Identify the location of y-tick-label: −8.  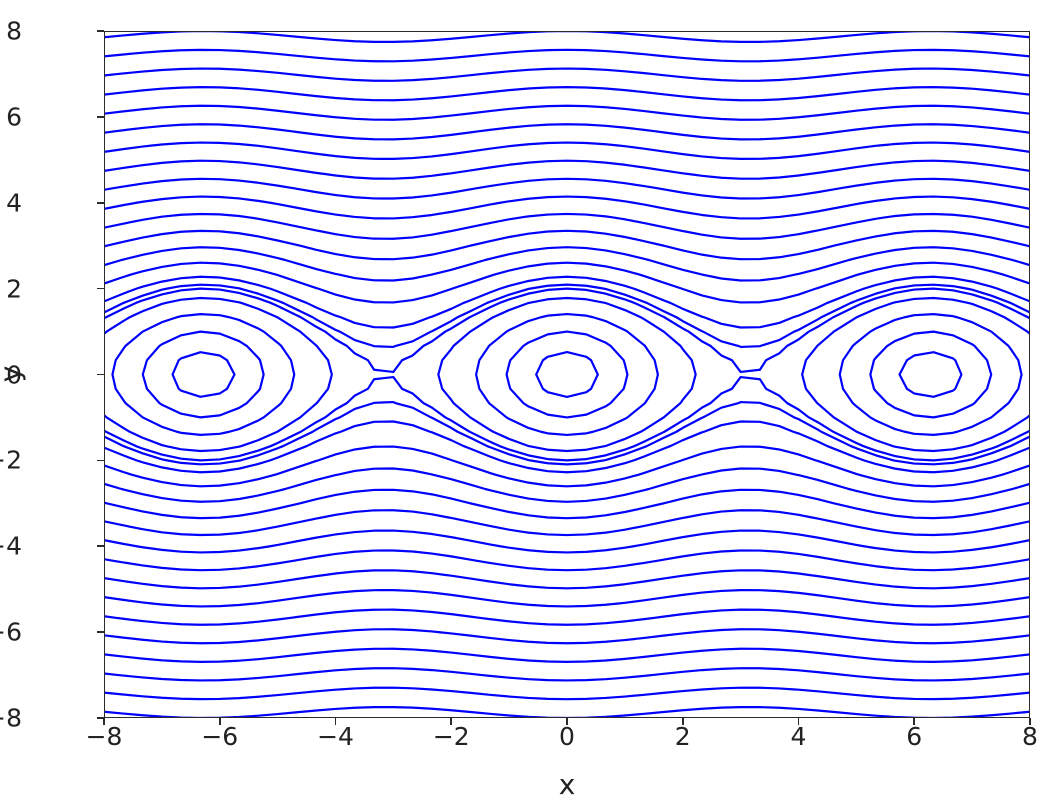
(11, 718).